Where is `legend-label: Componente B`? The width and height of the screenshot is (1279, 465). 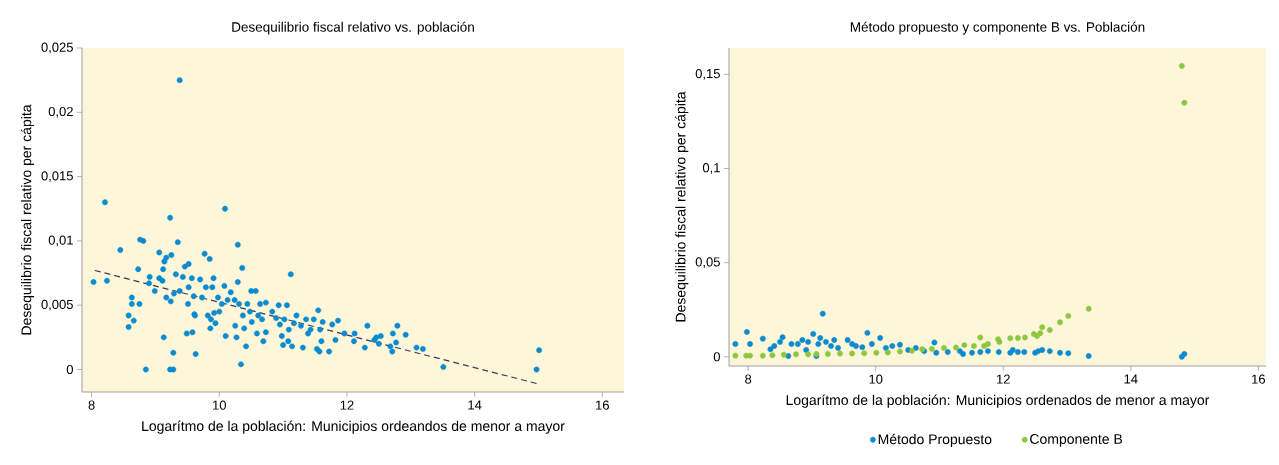 legend-label: Componente B is located at coordinates (1076, 440).